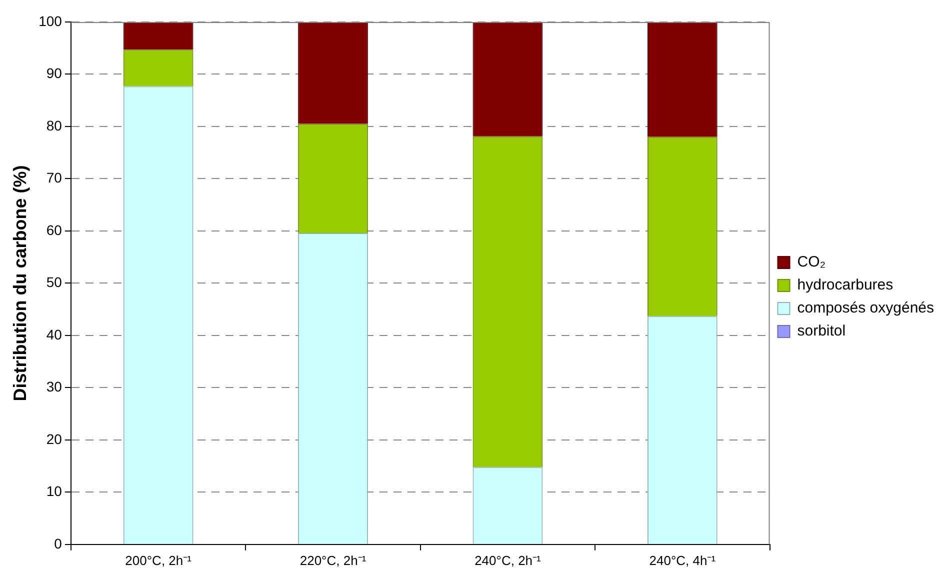 Image resolution: width=948 pixels, height=576 pixels. What do you see at coordinates (54, 491) in the screenshot?
I see `y-tick-label: 10` at bounding box center [54, 491].